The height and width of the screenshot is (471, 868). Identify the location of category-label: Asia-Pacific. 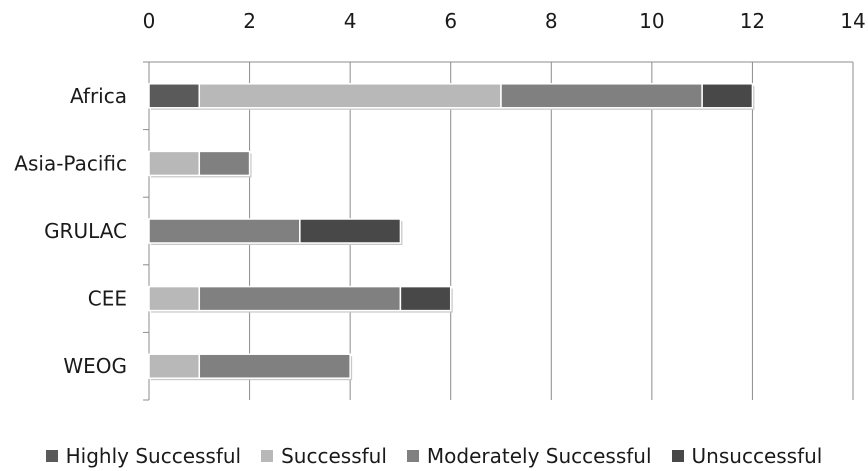
(70, 163).